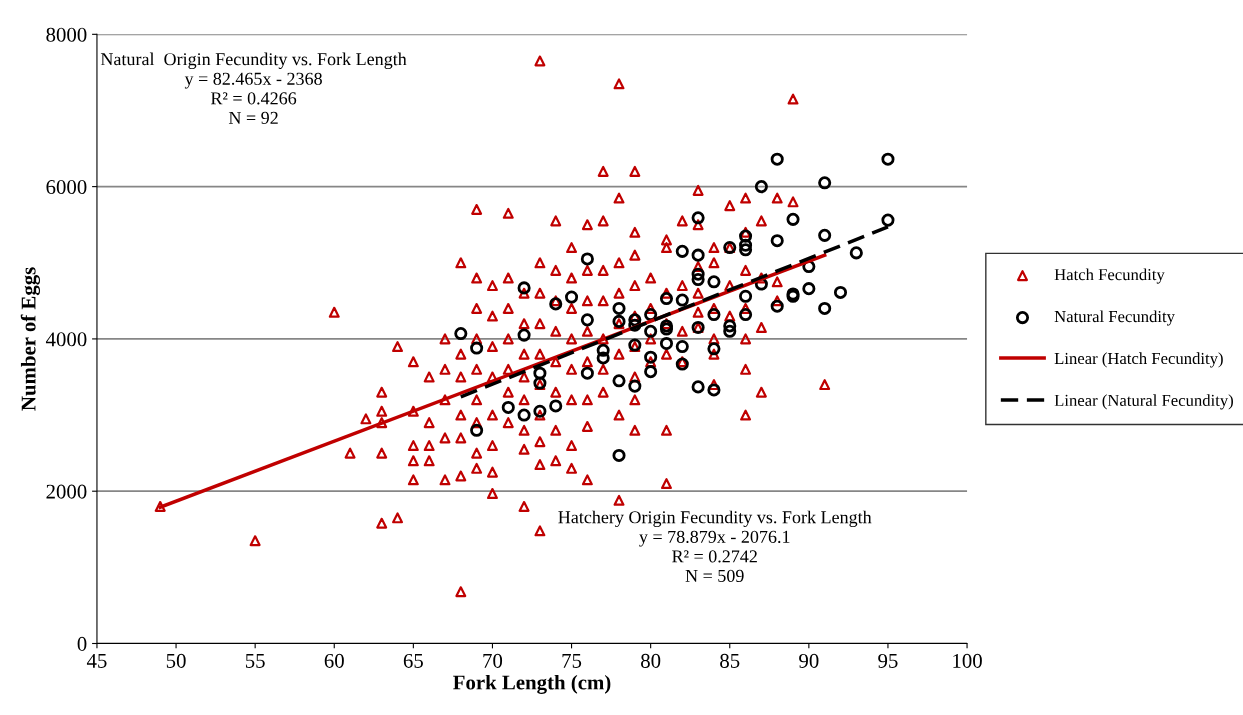 The image size is (1243, 715). What do you see at coordinates (493, 660) in the screenshot?
I see `x-tick-label: 70` at bounding box center [493, 660].